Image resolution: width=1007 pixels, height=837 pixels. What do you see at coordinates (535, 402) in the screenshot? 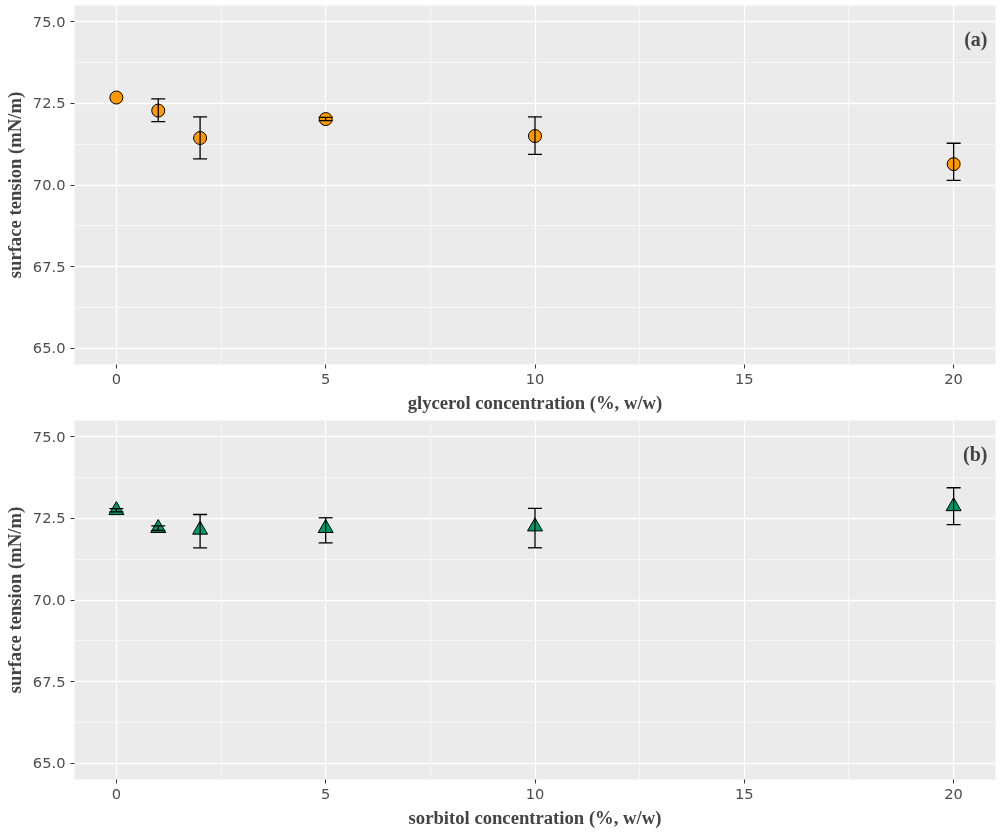
I see `x-axis-title: glycerol concentration (%, w/w)` at bounding box center [535, 402].